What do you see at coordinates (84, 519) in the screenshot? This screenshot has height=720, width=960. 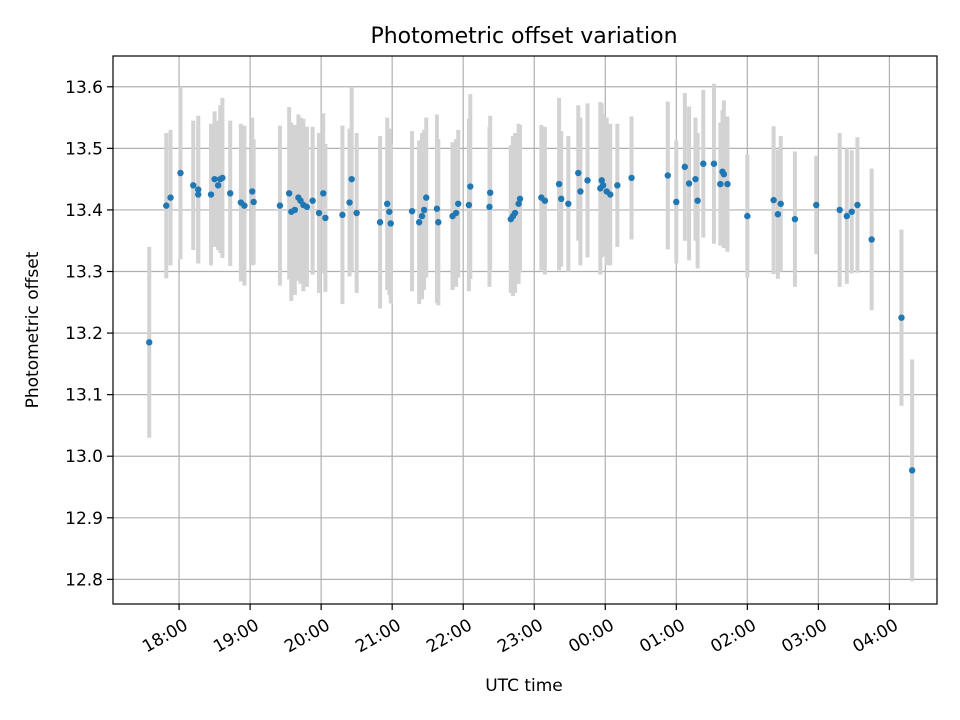 I see `y-tick-label: 12.9` at bounding box center [84, 519].